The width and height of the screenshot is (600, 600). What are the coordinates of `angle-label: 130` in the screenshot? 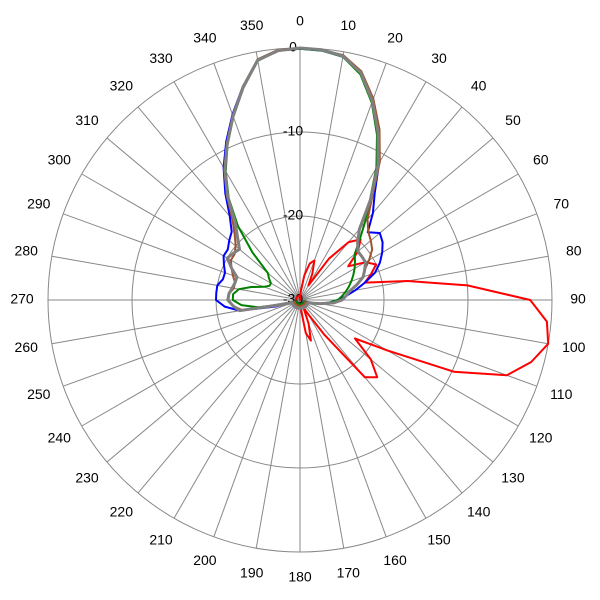 It's located at (513, 477).